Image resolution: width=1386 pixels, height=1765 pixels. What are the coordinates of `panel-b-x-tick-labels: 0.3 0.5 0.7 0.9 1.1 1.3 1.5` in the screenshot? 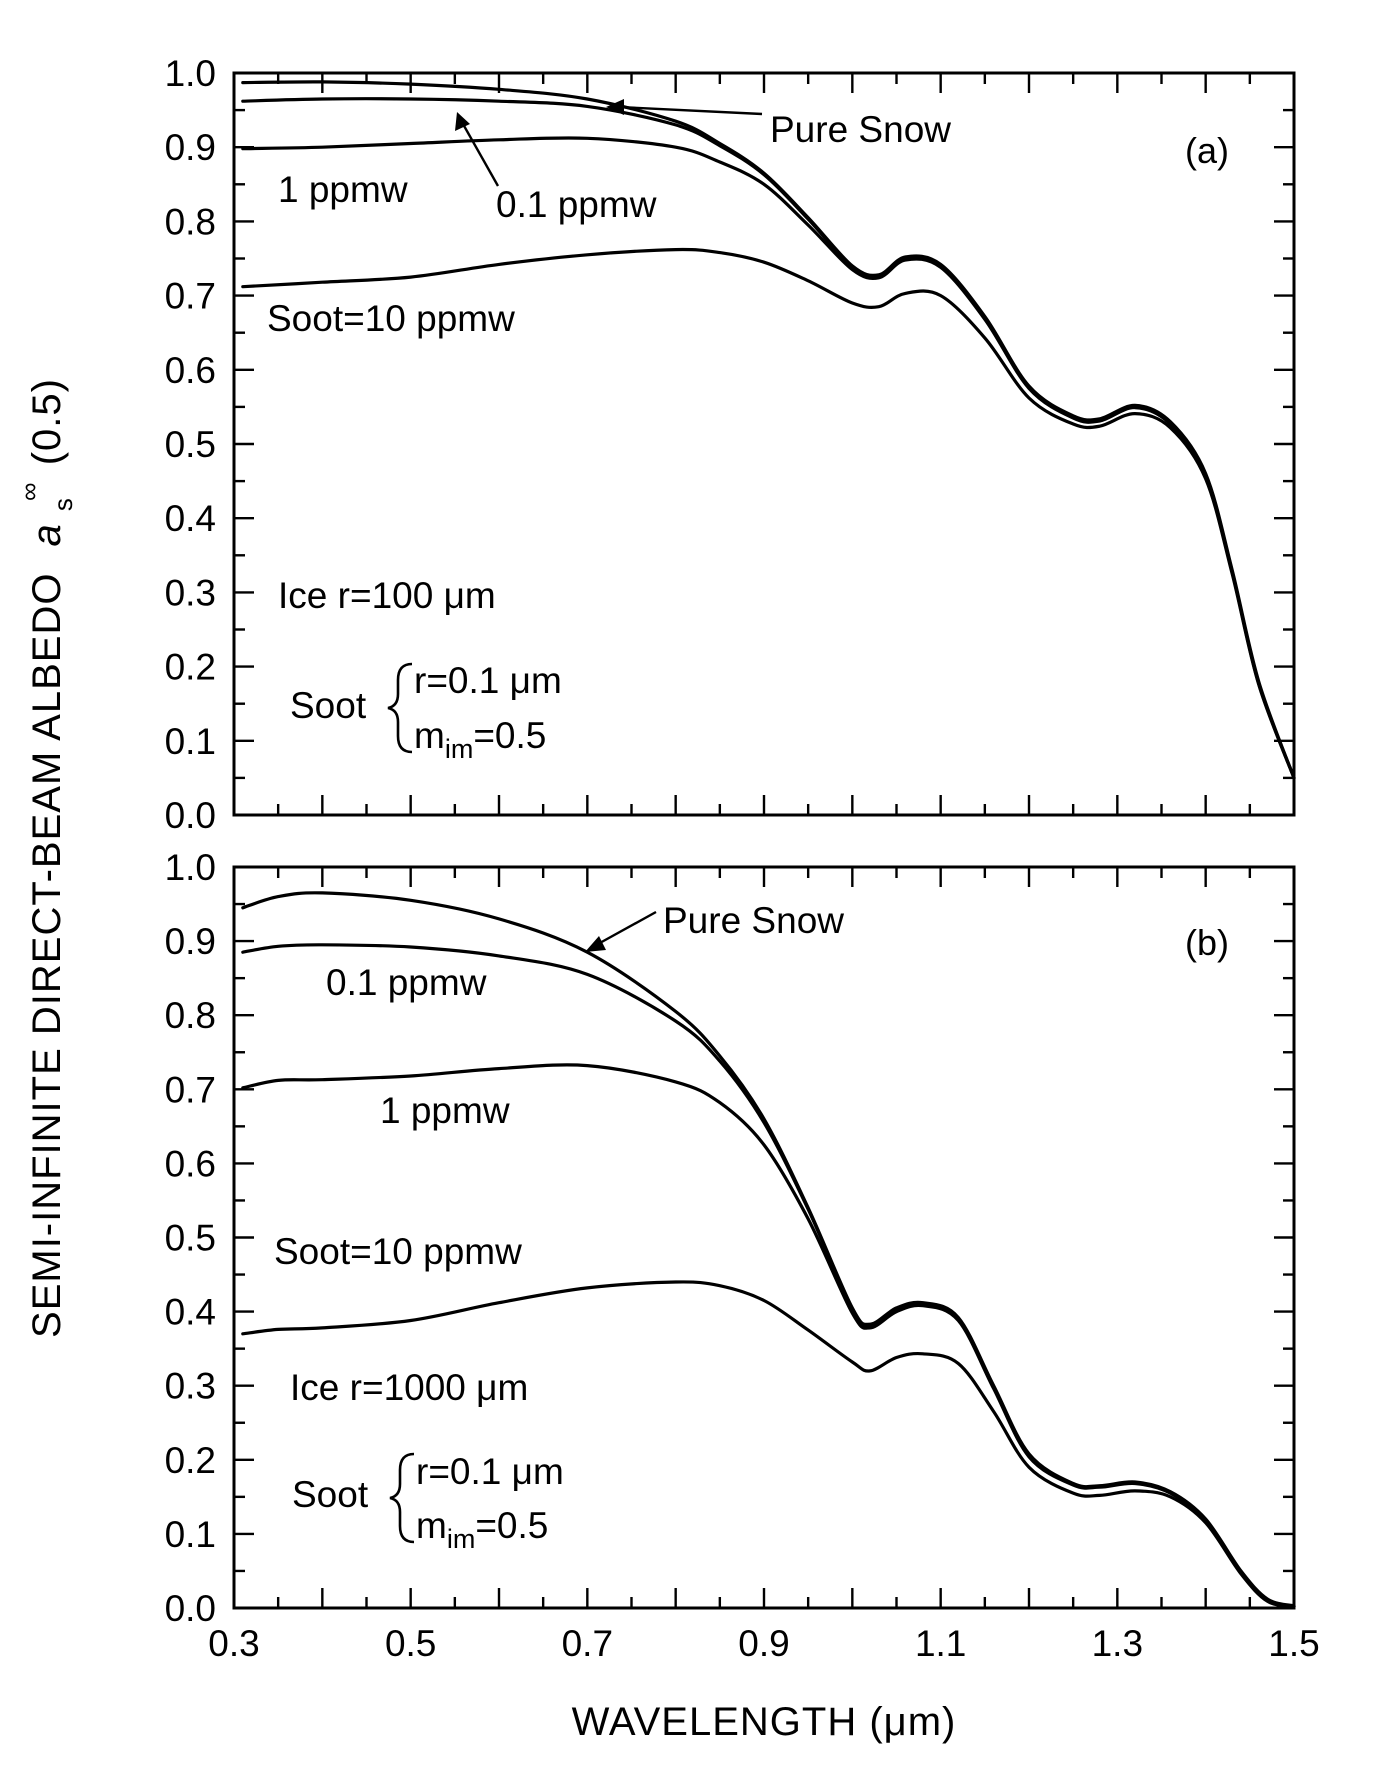 It's located at (763, 1643).